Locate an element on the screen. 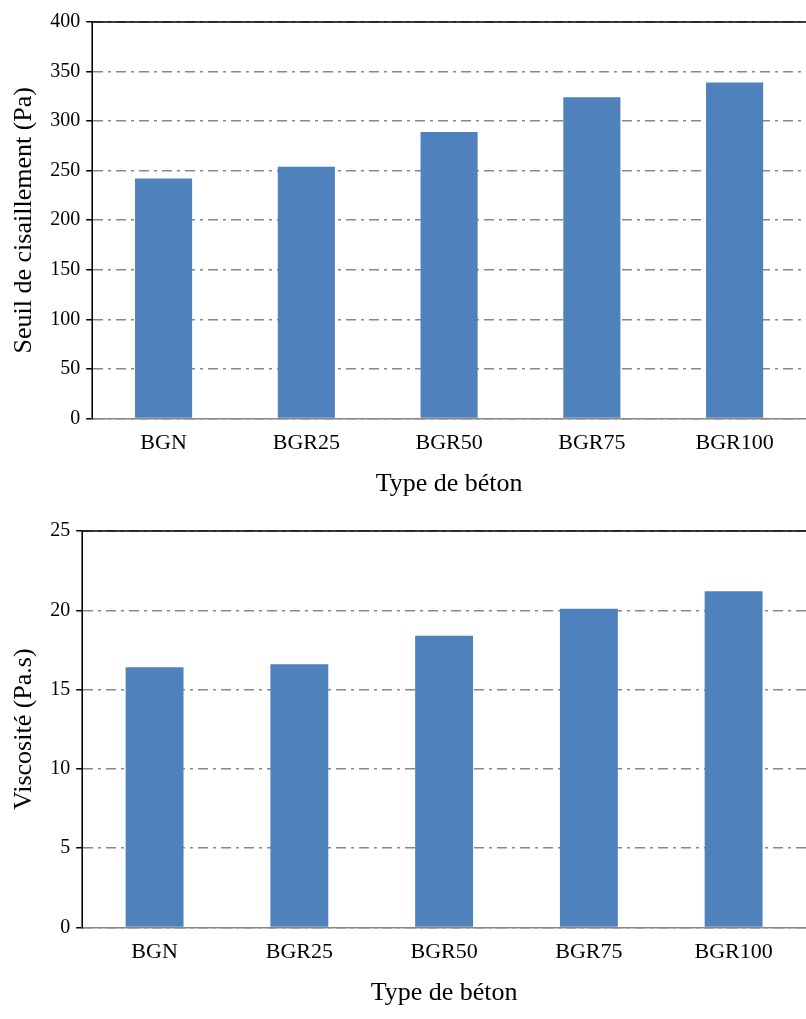 The width and height of the screenshot is (806, 1019). y-tick-label: 400 is located at coordinates (65, 20).